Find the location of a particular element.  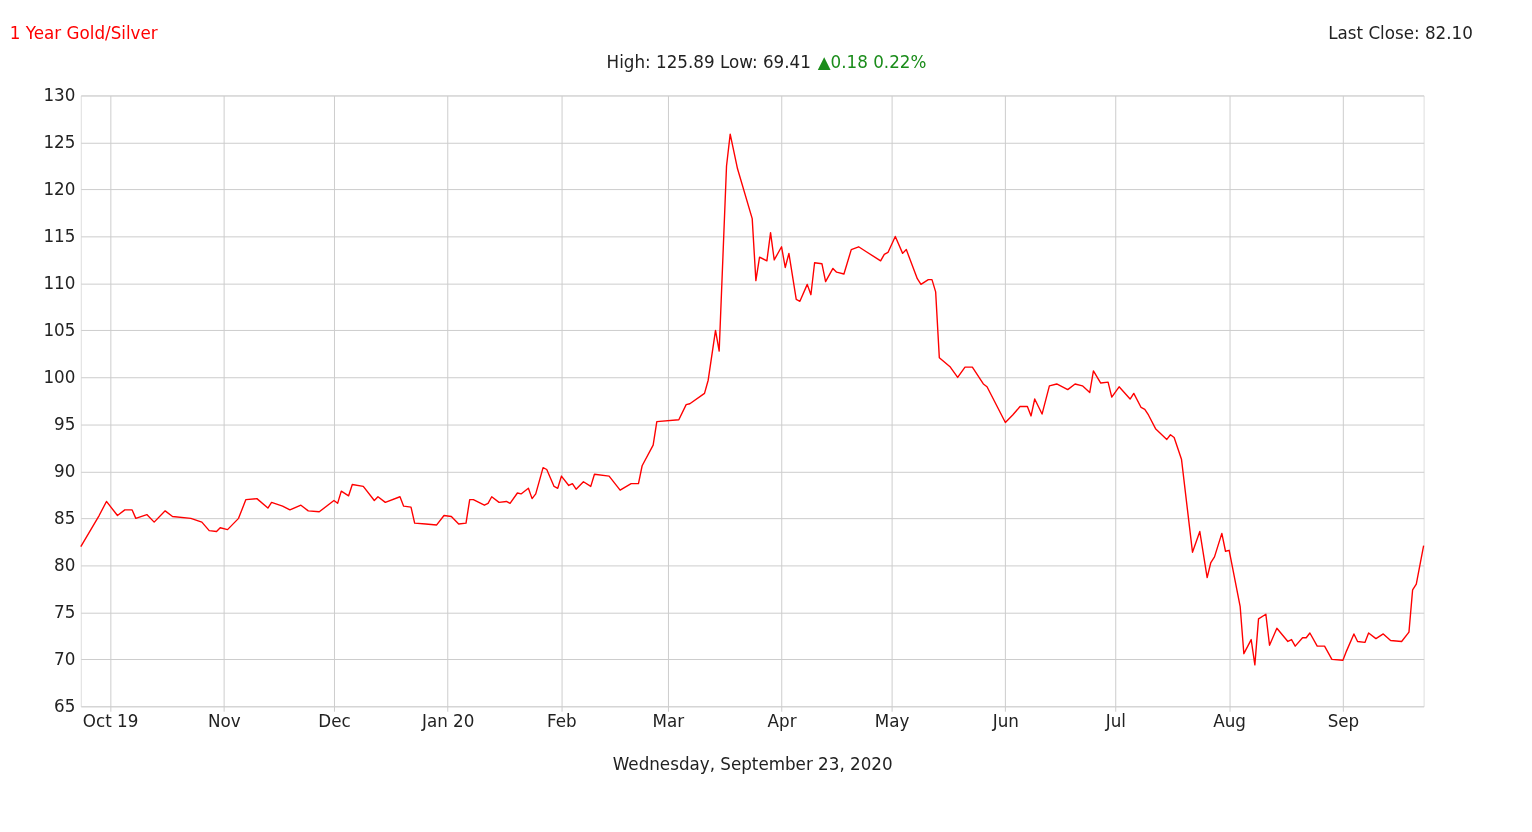

y-tick-label: 130 is located at coordinates (59, 94).